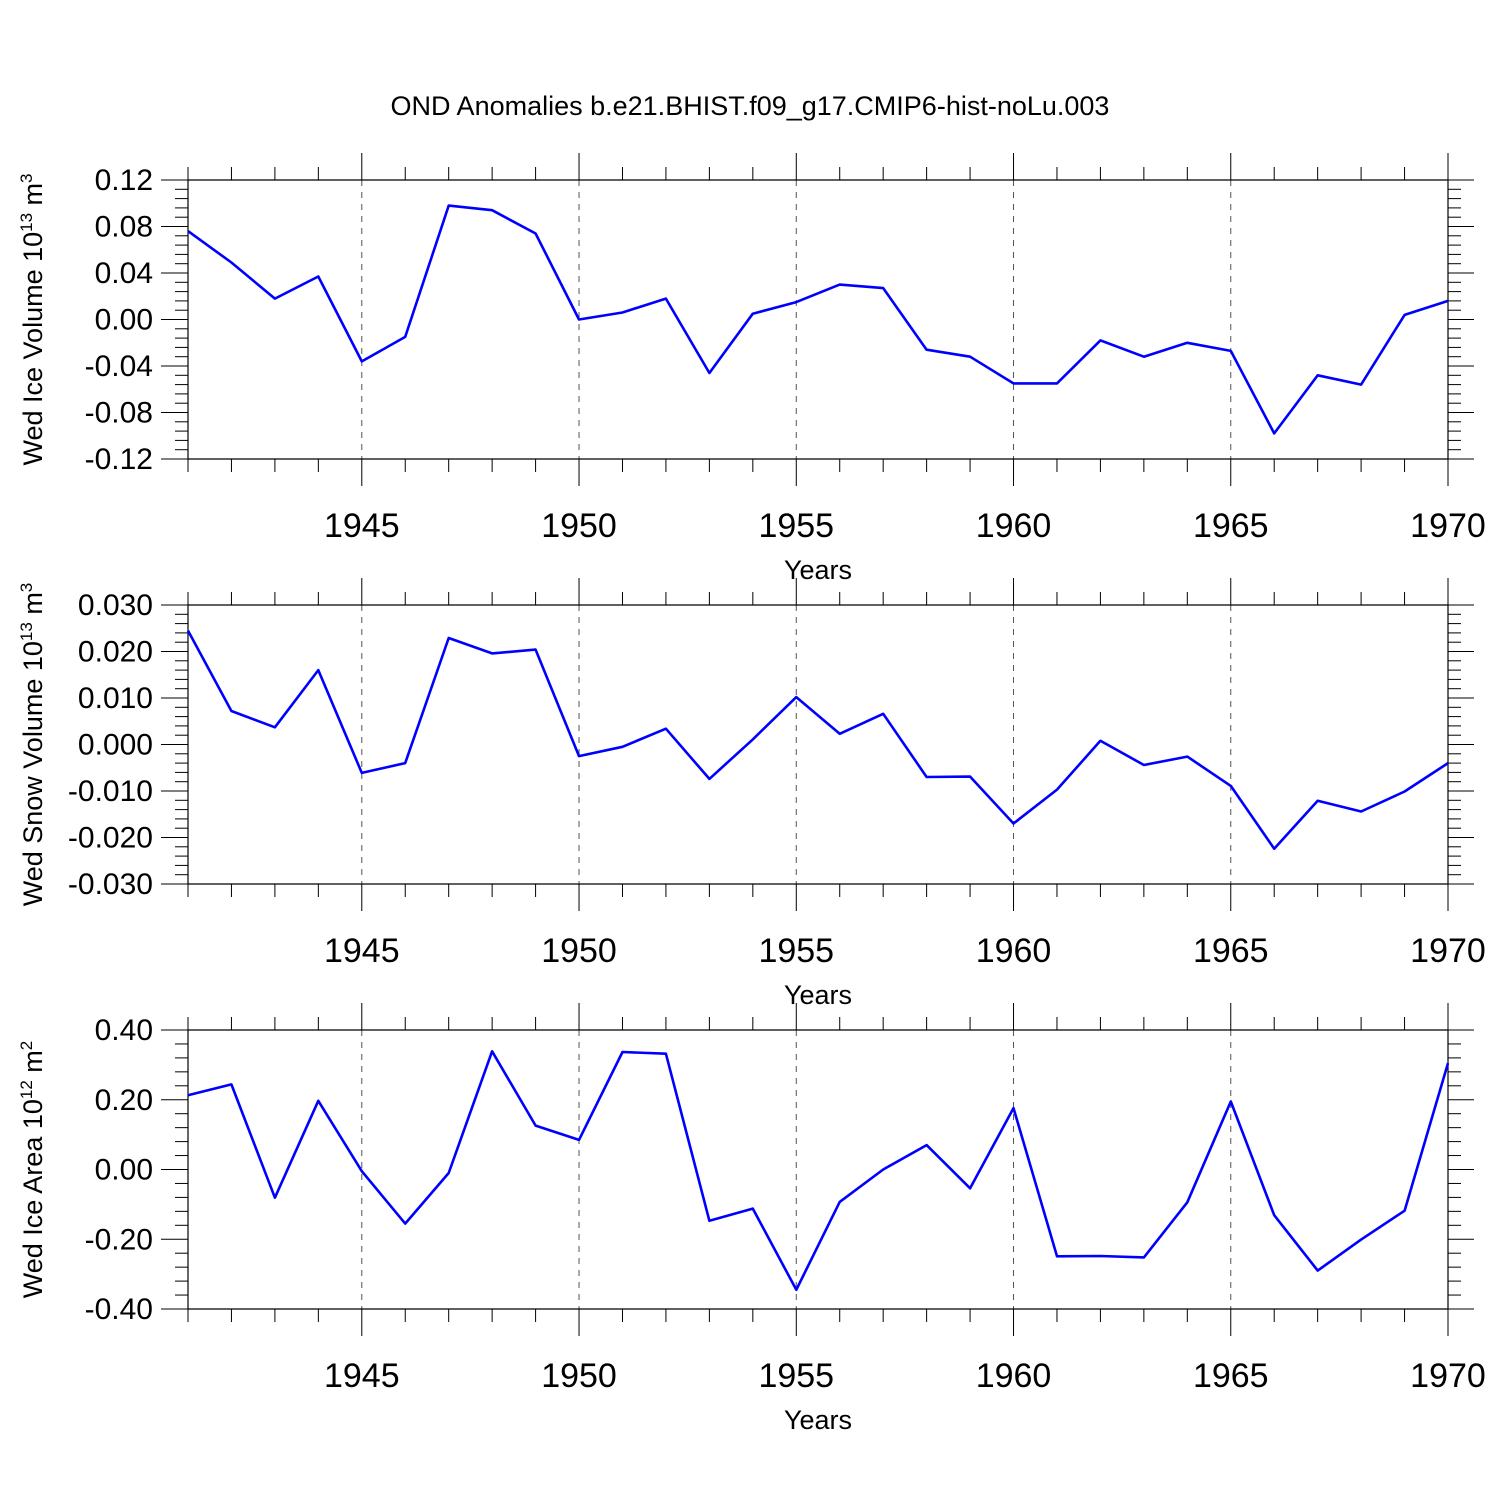 The height and width of the screenshot is (1500, 1500). Describe the element at coordinates (110, 791) in the screenshot. I see `y-tick-label: -0.010` at that location.